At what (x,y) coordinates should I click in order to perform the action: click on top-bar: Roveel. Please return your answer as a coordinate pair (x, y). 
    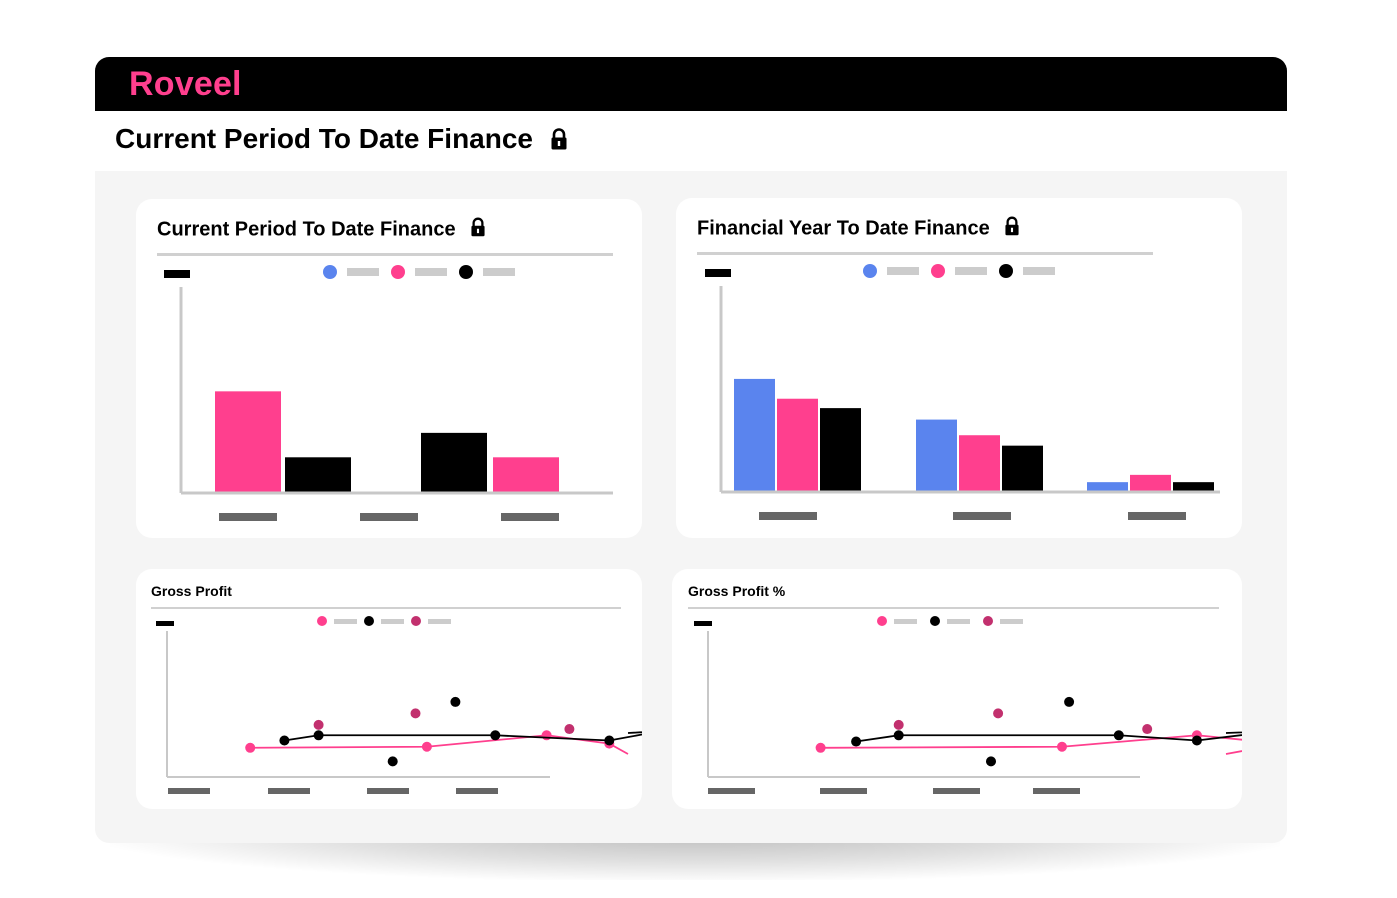
    Looking at the image, I should click on (691, 84).